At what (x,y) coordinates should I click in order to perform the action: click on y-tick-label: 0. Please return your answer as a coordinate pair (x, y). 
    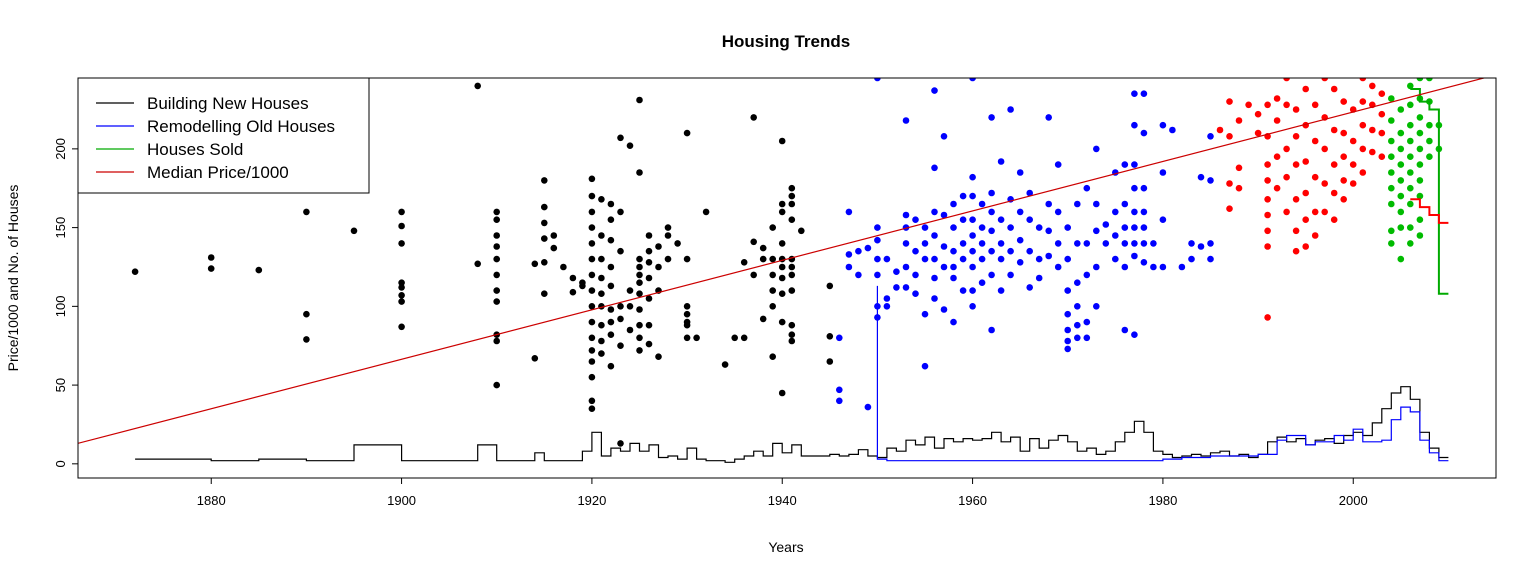
    Looking at the image, I should click on (60, 463).